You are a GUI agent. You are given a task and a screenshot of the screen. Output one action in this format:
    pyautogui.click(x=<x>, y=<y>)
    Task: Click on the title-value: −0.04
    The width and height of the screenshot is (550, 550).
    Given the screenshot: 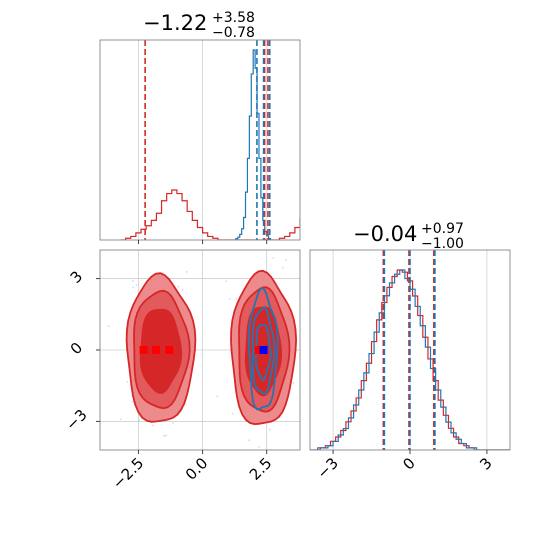 What is the action you would take?
    pyautogui.click(x=385, y=234)
    